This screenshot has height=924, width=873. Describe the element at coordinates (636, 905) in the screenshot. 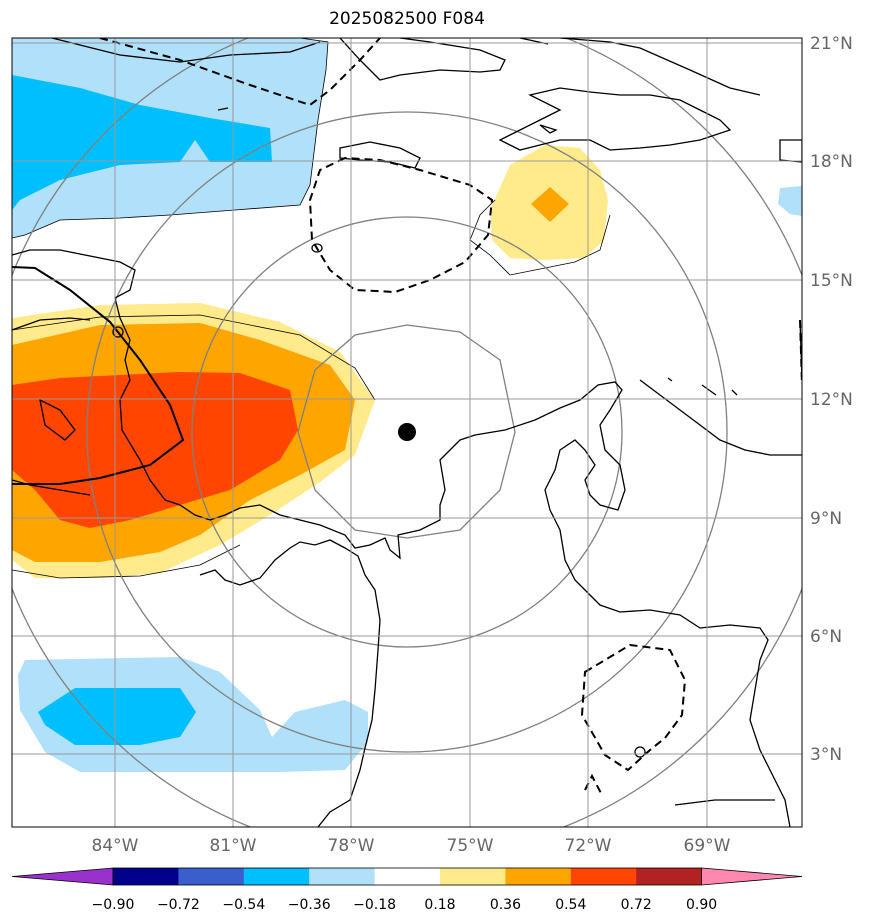

I see `colorbar-tick-label: 0.72` at that location.